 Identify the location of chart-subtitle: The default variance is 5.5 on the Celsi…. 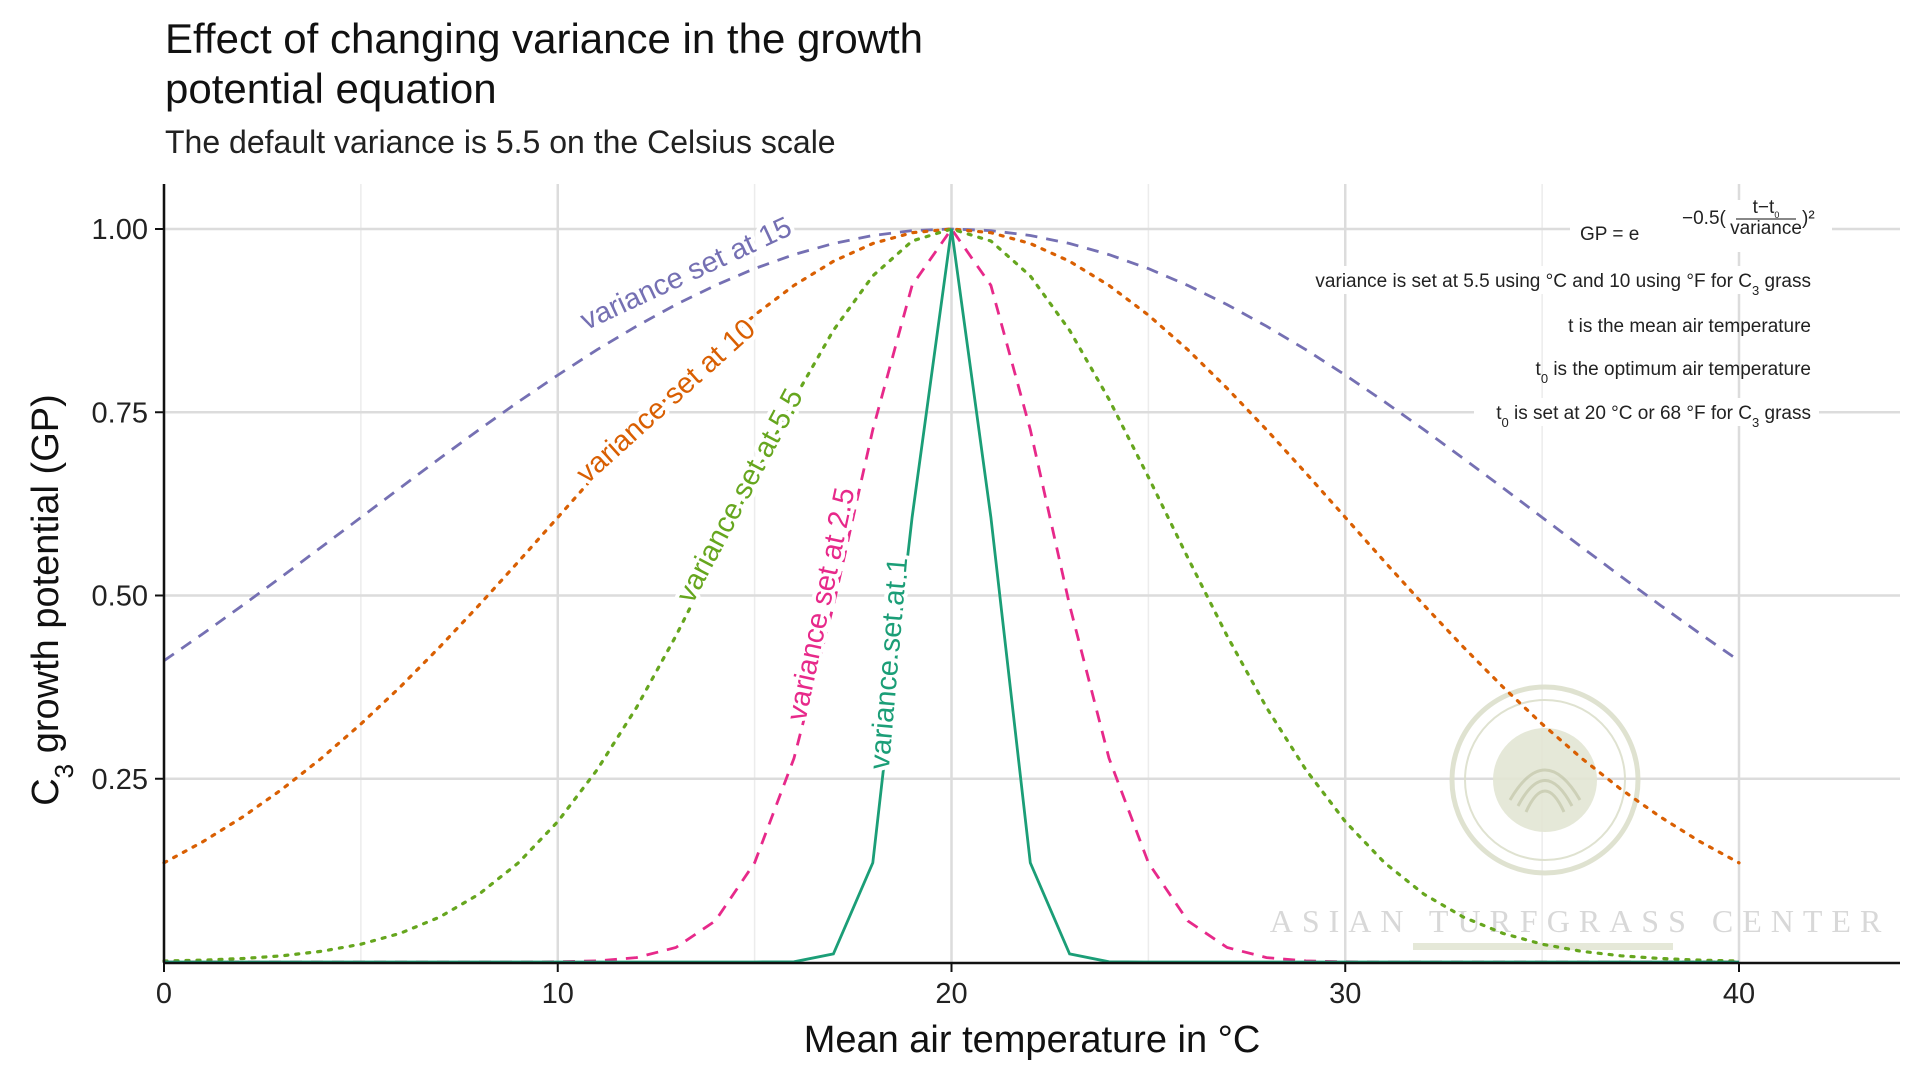
(500, 142).